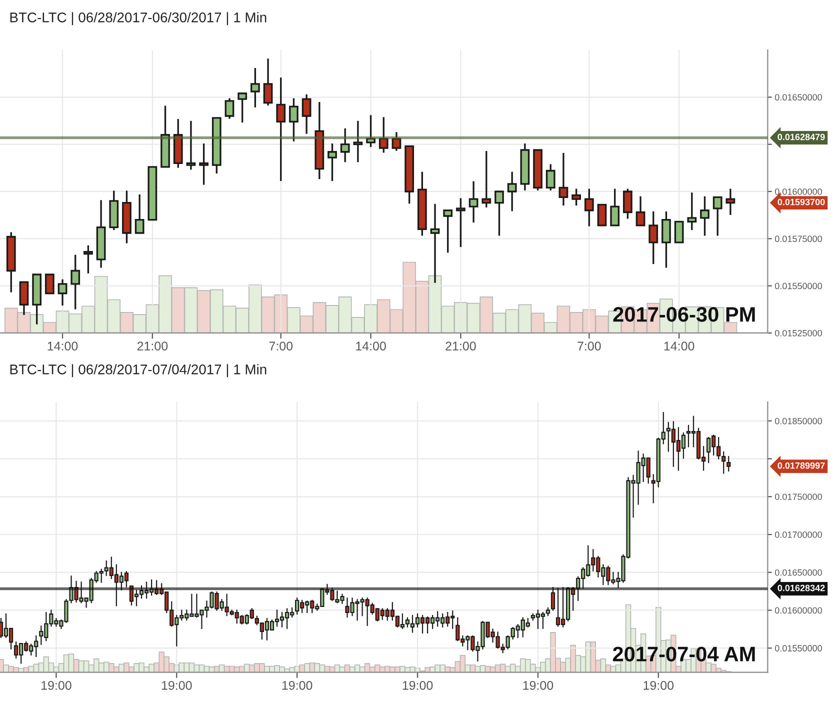 The height and width of the screenshot is (704, 839). I want to click on annotation: 2017-07-04 AM, so click(683, 654).